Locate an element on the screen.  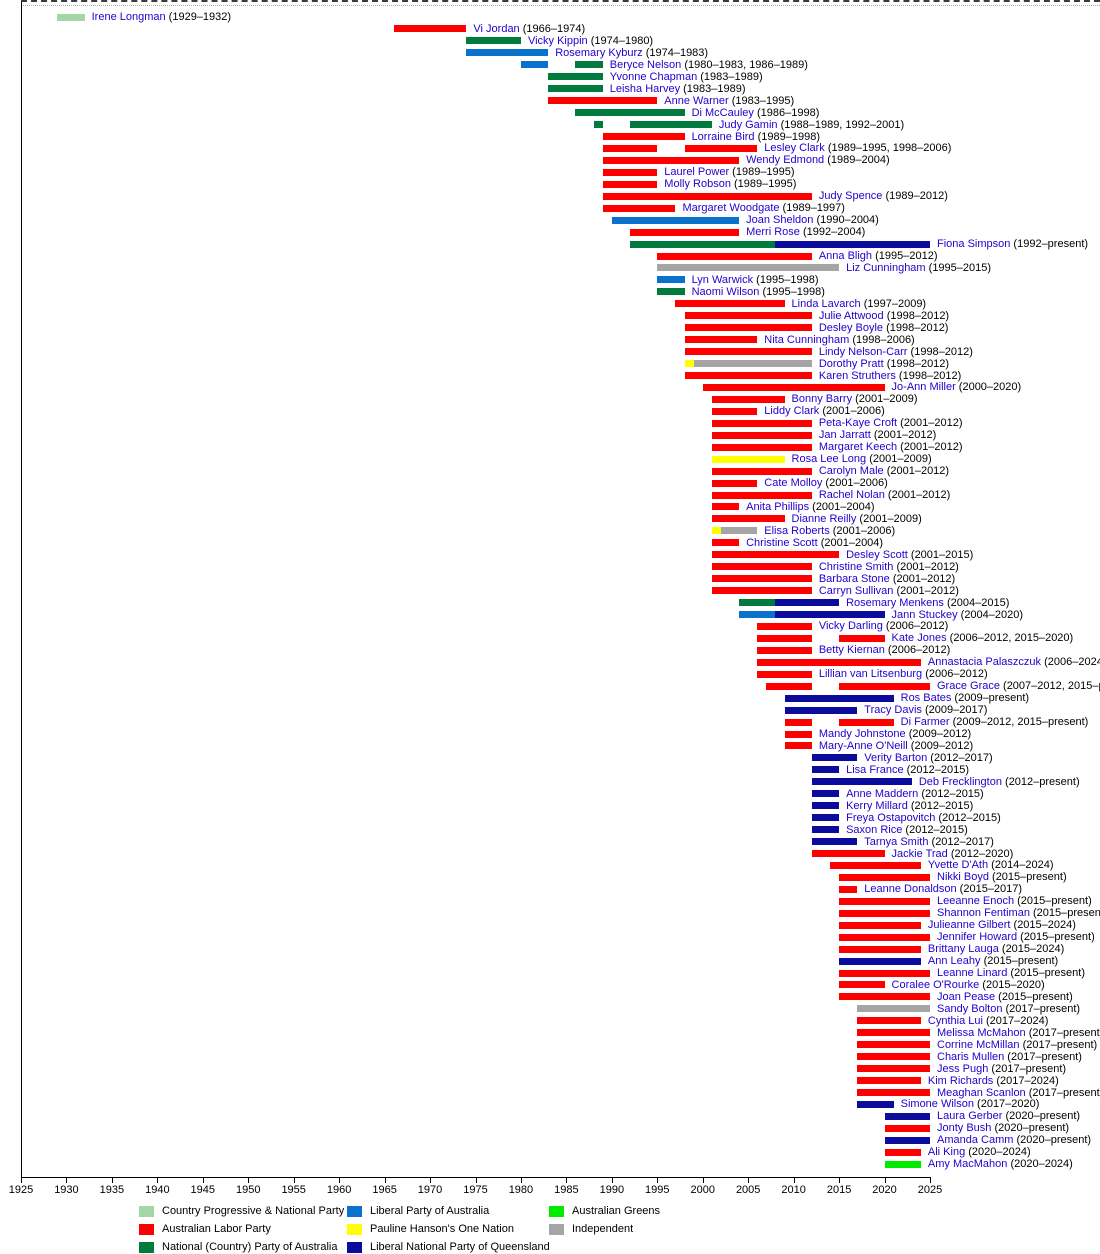
member-name-link: Laurel Power is located at coordinates (697, 172).